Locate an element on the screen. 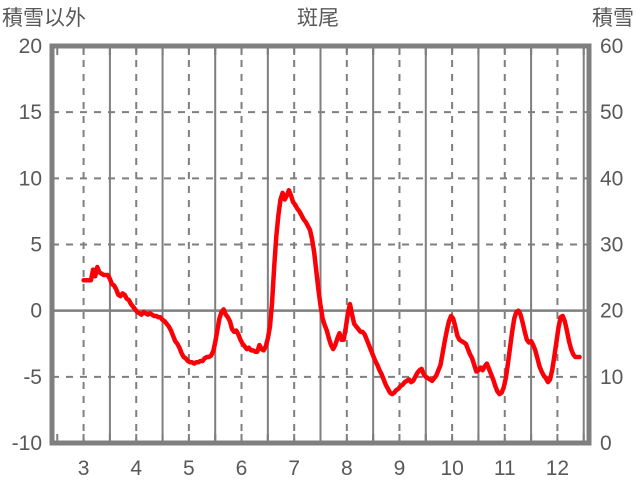 This screenshot has height=501, width=636. x-axis-tick-label: 6 is located at coordinates (242, 468).